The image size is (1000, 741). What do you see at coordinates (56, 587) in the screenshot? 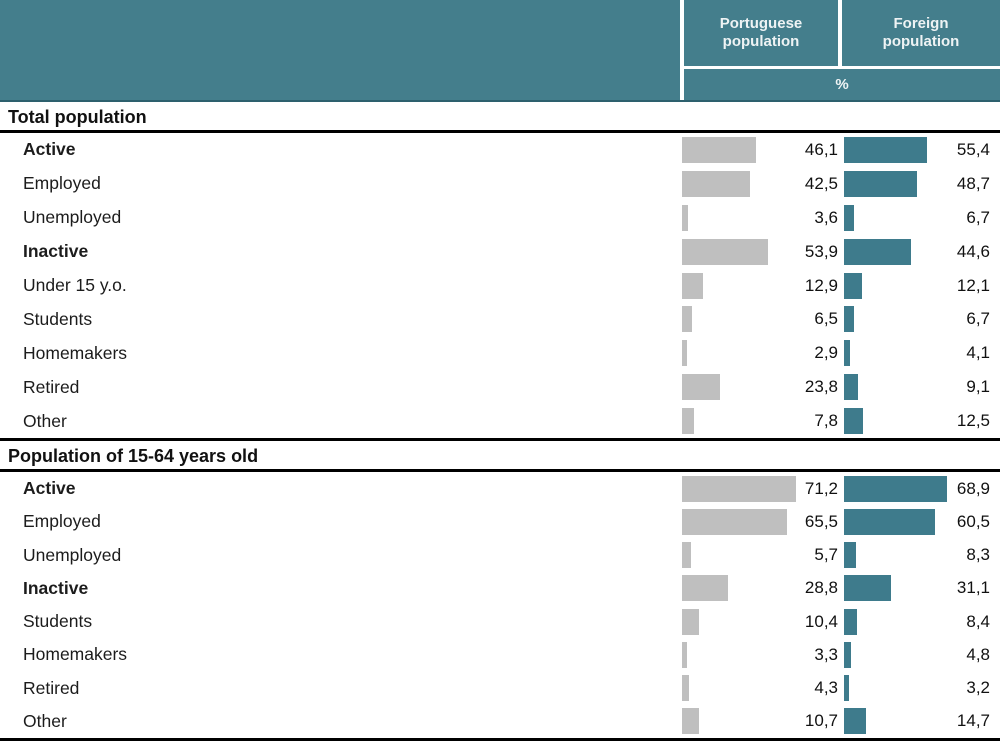
I see `row-label: Inactive` at bounding box center [56, 587].